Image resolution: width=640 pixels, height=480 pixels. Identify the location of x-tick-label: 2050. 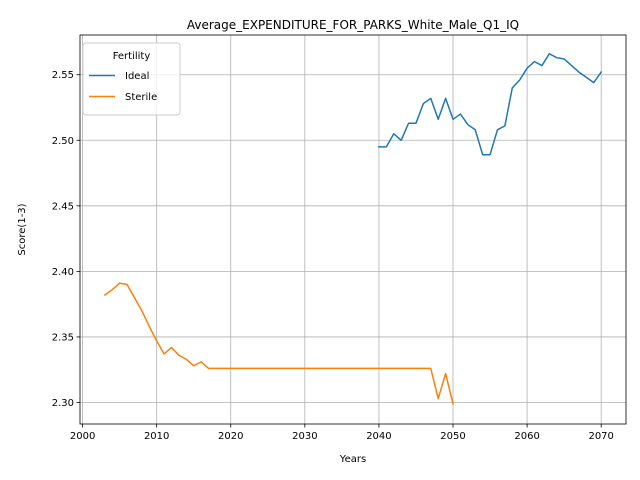
(452, 436).